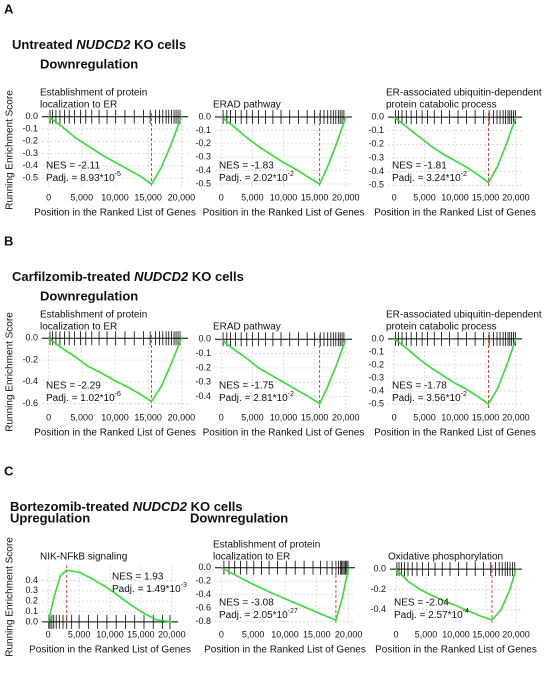 The width and height of the screenshot is (550, 682). I want to click on nes-label: NES = -2.11, so click(73, 166).